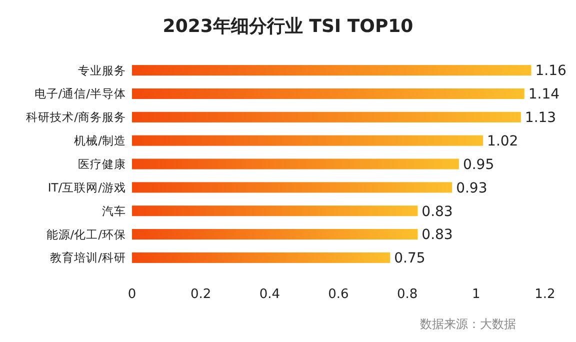 This screenshot has width=576, height=342. What do you see at coordinates (288, 26) in the screenshot?
I see `chart-title: 2023年细分行业 TSI TOP10` at bounding box center [288, 26].